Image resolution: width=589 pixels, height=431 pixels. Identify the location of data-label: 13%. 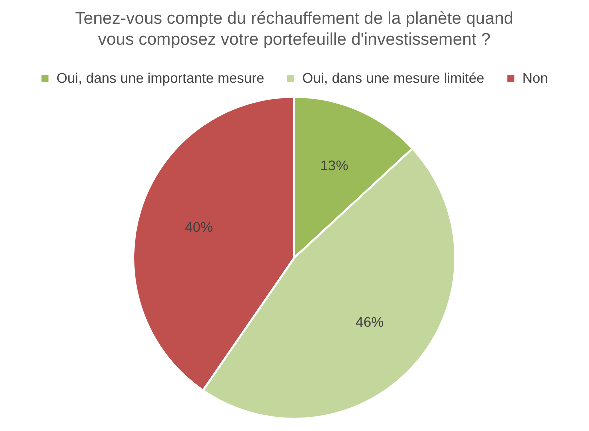
(334, 165).